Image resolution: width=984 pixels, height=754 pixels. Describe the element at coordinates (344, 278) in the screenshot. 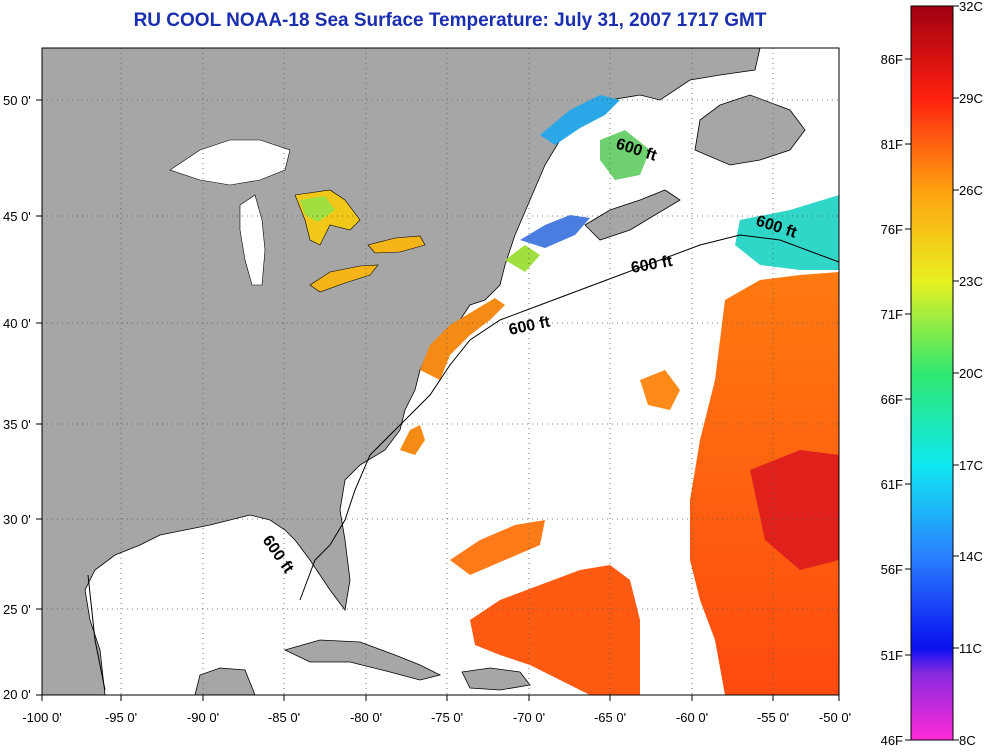

I see `lake-erie` at that location.